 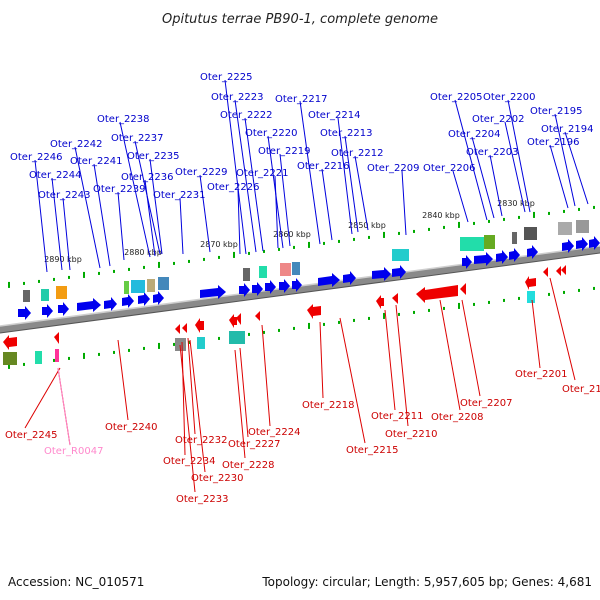 What do you see at coordinates (31, 435) in the screenshot?
I see `gene-label: Oter_2245` at bounding box center [31, 435].